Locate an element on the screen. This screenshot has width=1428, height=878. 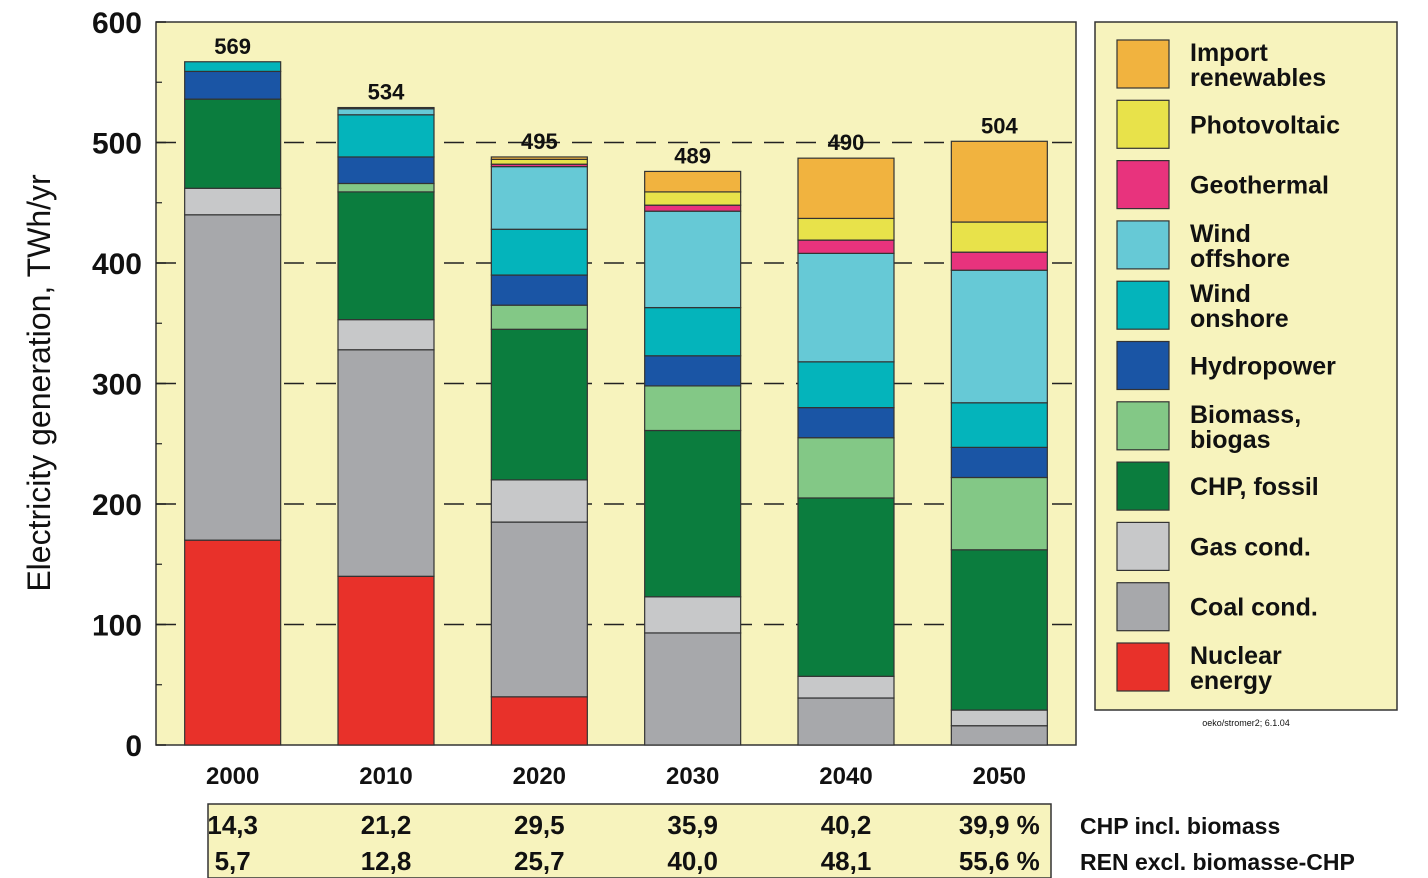
bar-segment-chp-fossil-2030 is located at coordinates (693, 513).